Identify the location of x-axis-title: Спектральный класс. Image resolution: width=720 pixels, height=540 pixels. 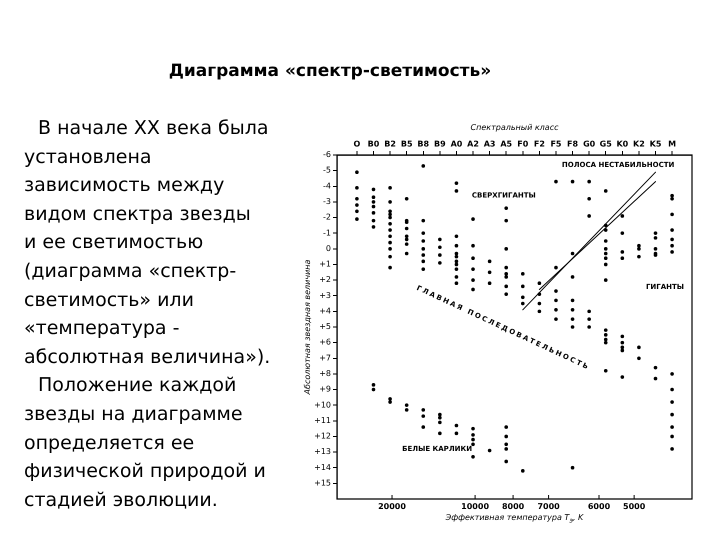
(515, 127).